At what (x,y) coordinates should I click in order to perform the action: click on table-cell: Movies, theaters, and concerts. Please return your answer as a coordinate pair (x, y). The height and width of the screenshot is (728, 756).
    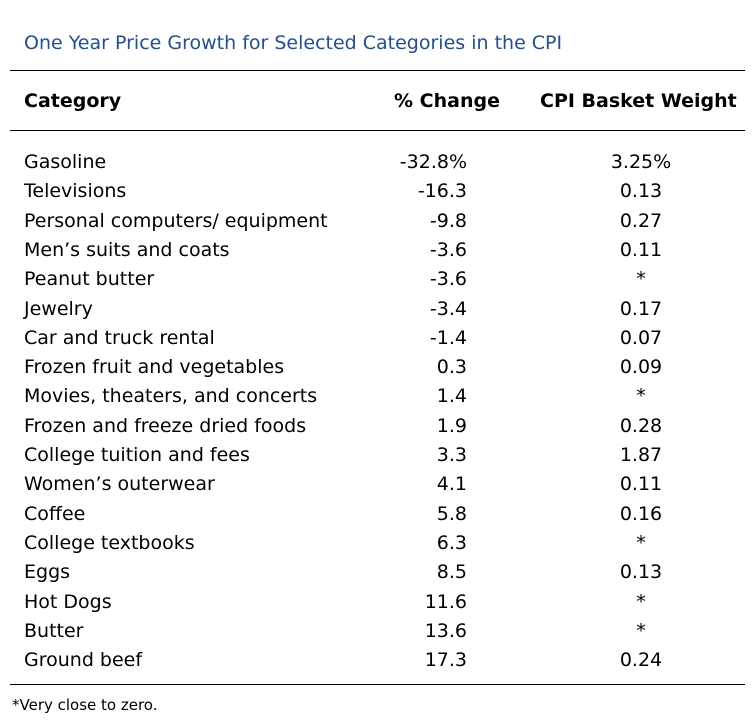
    Looking at the image, I should click on (171, 396).